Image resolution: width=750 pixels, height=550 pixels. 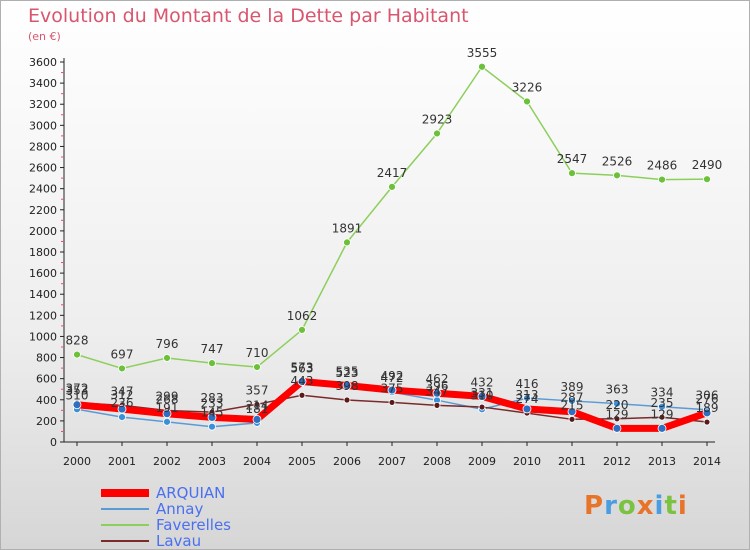 What do you see at coordinates (167, 344) in the screenshot?
I see `data-label-faverelles: 796` at bounding box center [167, 344].